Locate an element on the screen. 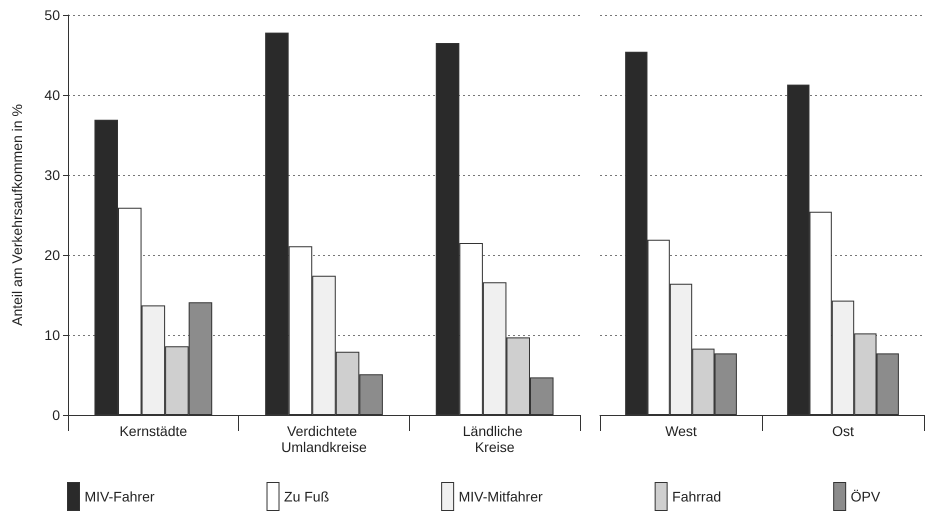 The height and width of the screenshot is (520, 928). x-tick-label: Ost is located at coordinates (843, 431).